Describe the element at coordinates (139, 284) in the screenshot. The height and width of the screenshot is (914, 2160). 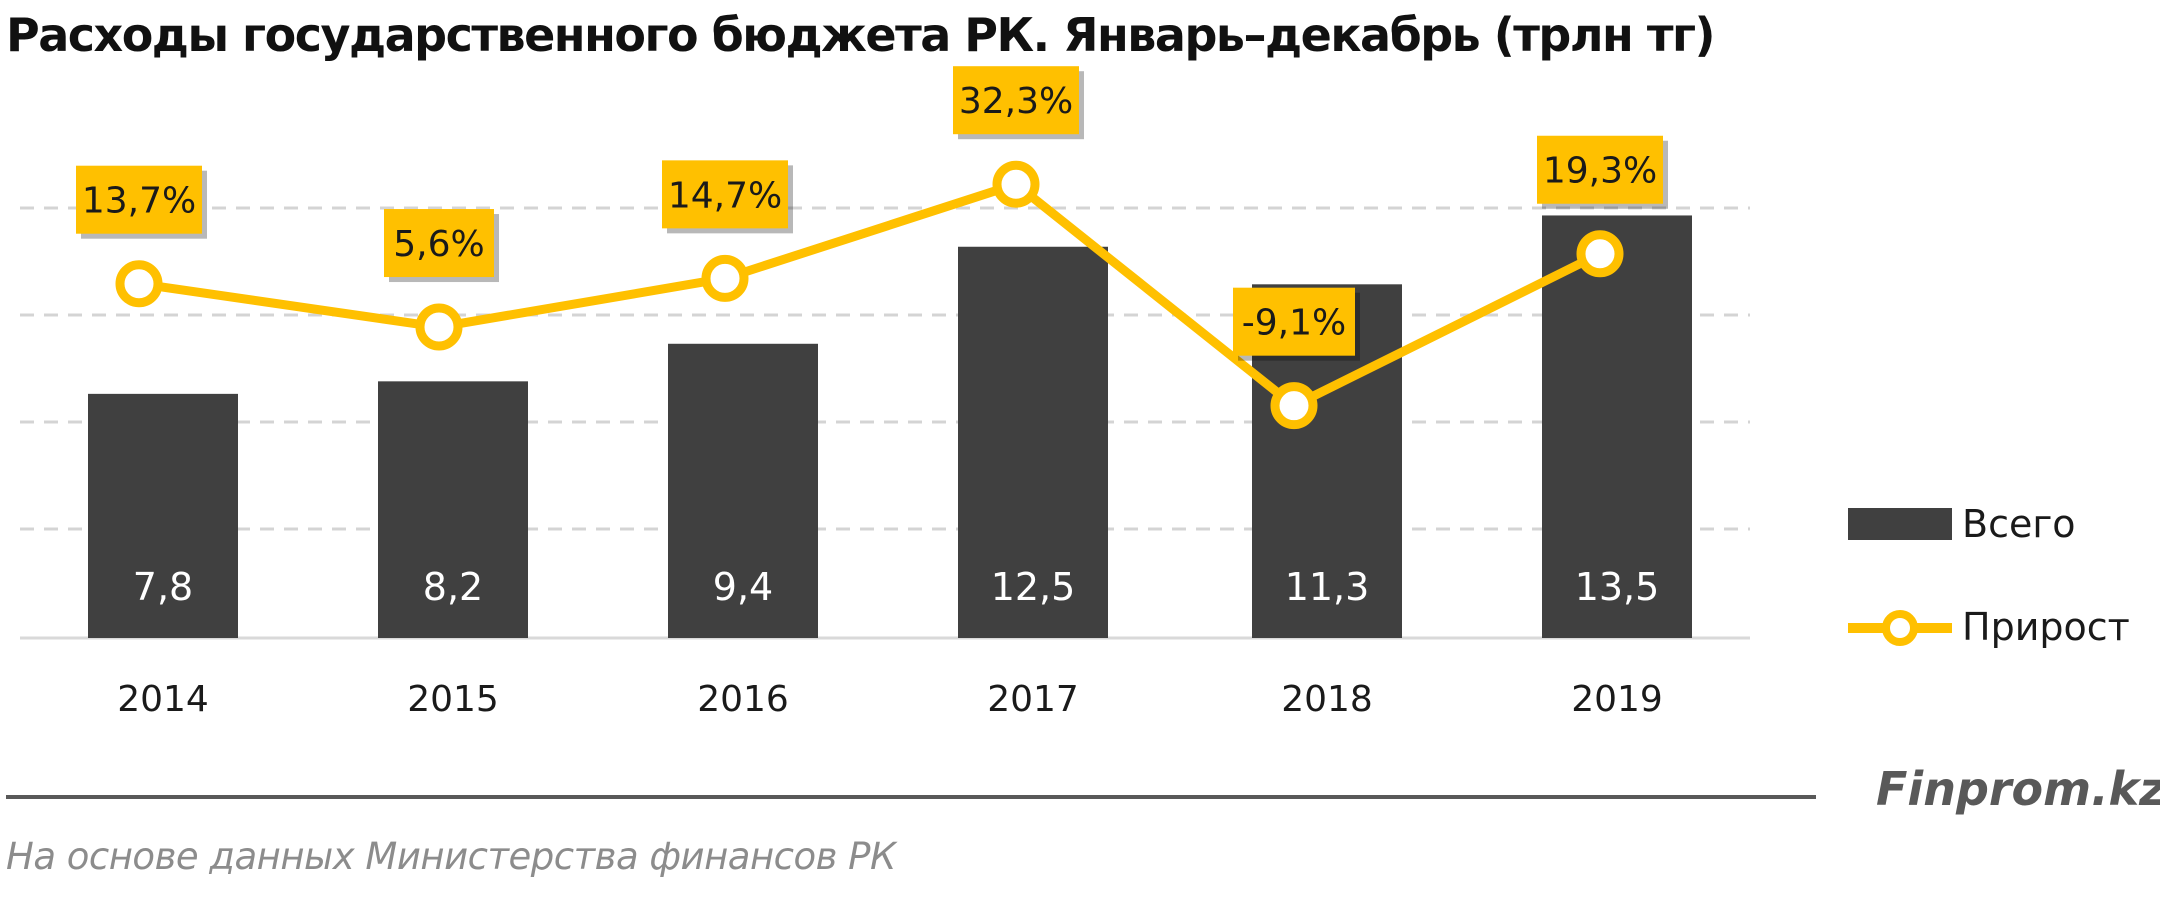
I see `growth-point-2014` at that location.